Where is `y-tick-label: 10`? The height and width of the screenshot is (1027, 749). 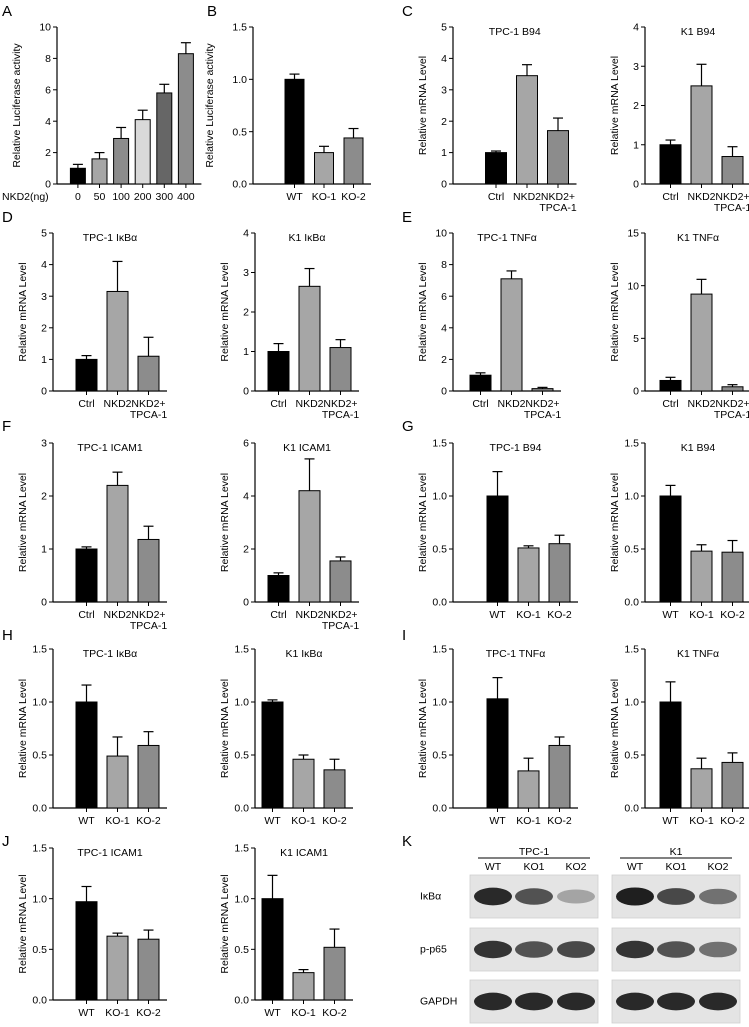
y-tick-label: 10 is located at coordinates (45, 28).